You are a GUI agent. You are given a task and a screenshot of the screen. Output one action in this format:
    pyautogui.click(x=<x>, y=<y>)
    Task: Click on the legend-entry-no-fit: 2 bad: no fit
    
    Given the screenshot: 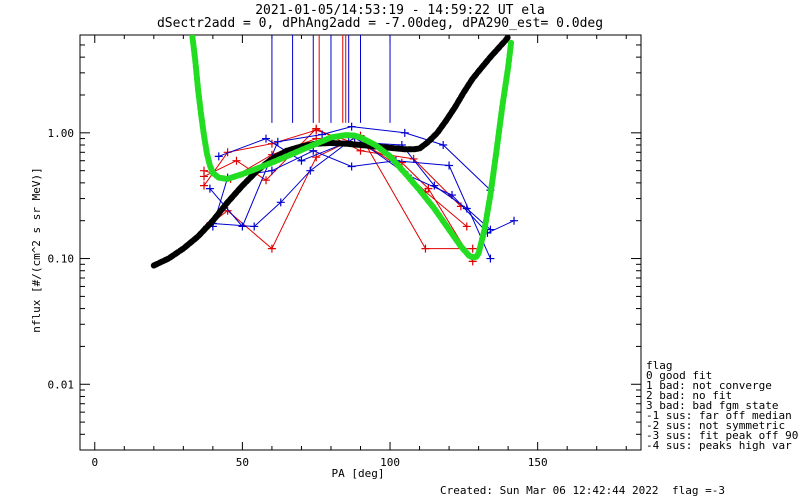 What is the action you would take?
    pyautogui.click(x=689, y=395)
    